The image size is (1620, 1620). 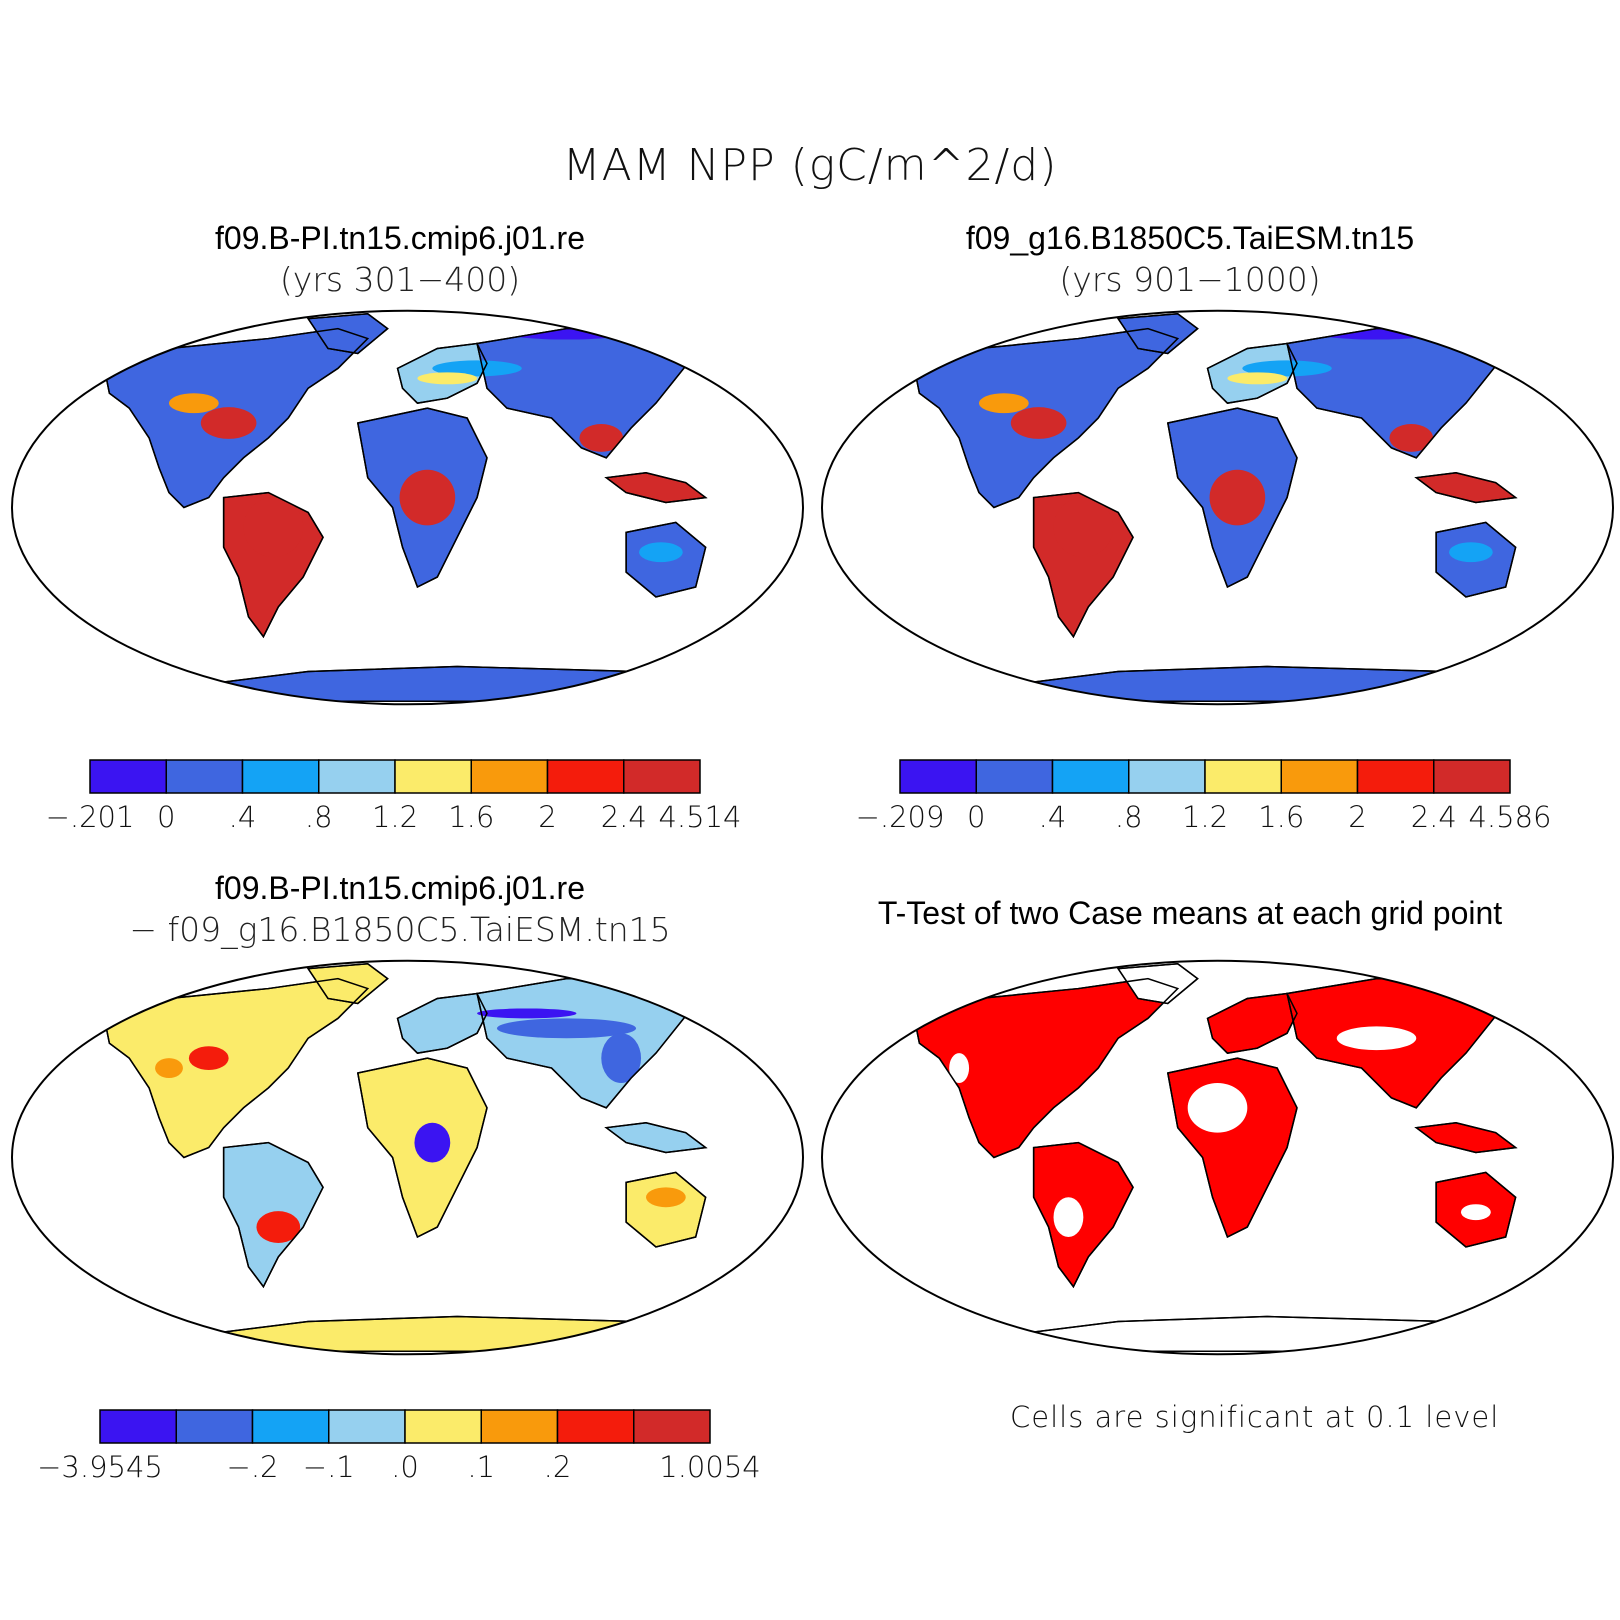 I want to click on panel-title-case1: f09.B-PI.tn15.cmip6.j01.re, so click(x=400, y=238).